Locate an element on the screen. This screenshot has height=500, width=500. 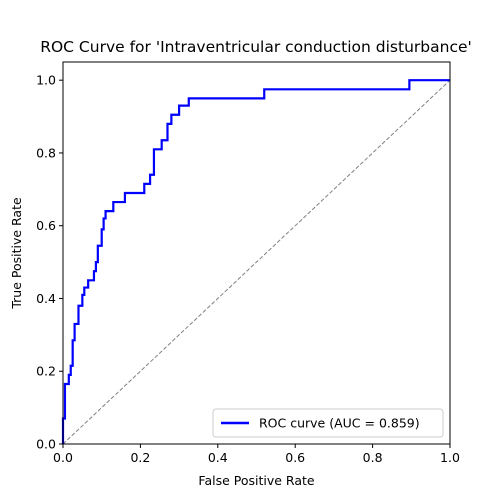
x-tick-label: 0.0 is located at coordinates (63, 457).